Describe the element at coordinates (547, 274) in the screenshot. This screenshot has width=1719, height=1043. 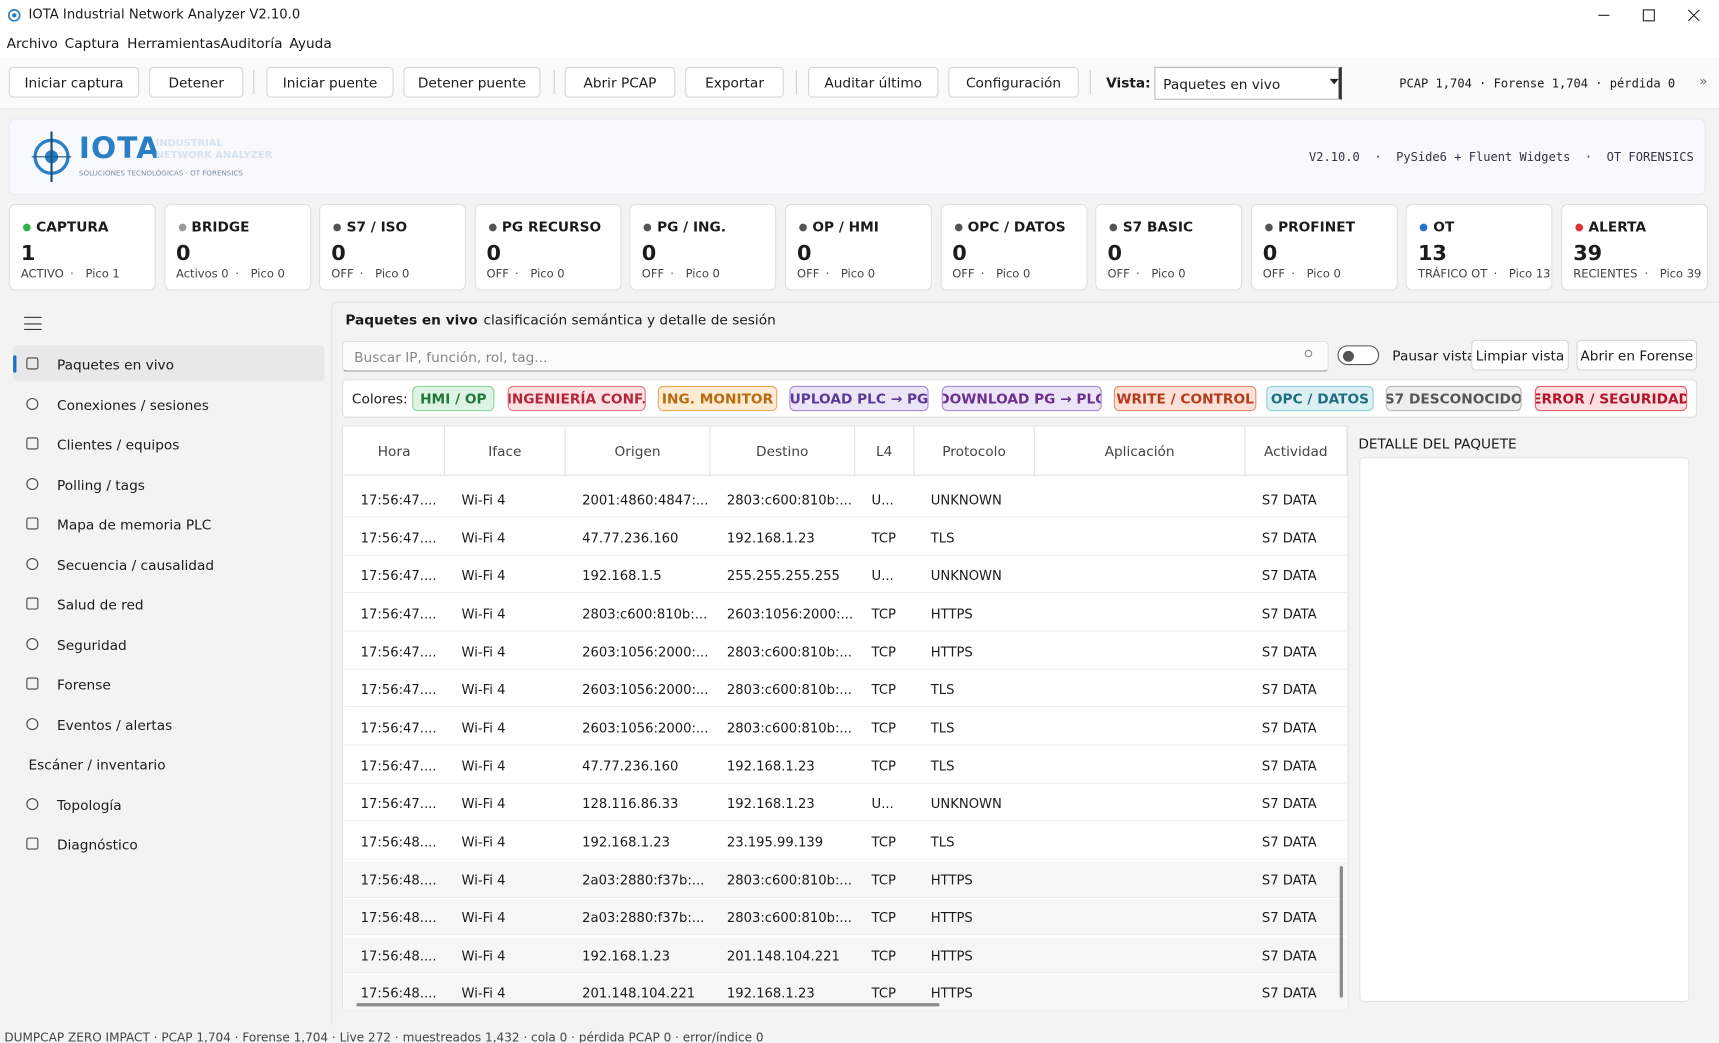
I see `card-sub: Pico 0` at that location.